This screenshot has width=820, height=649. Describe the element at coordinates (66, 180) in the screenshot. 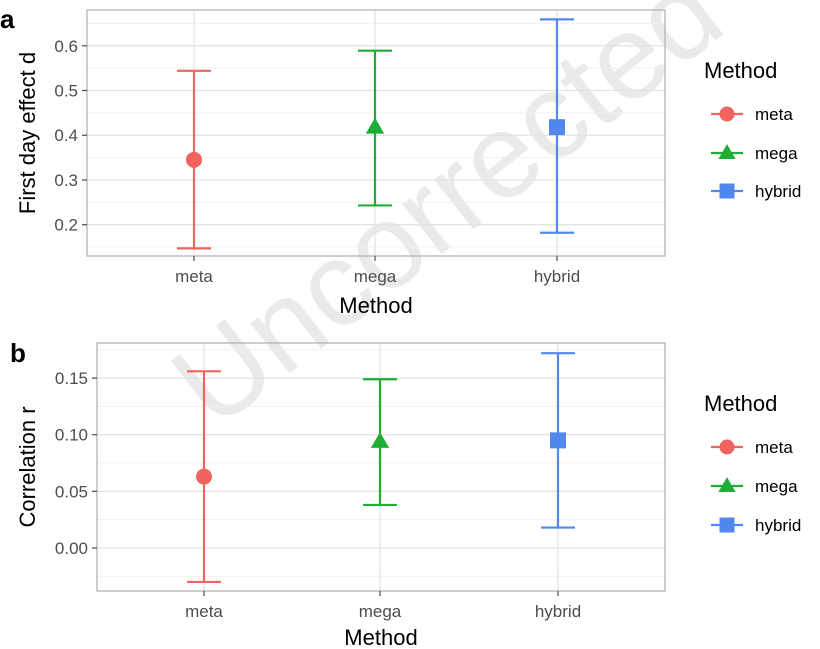

I see `y-tick-label: 0.3` at that location.